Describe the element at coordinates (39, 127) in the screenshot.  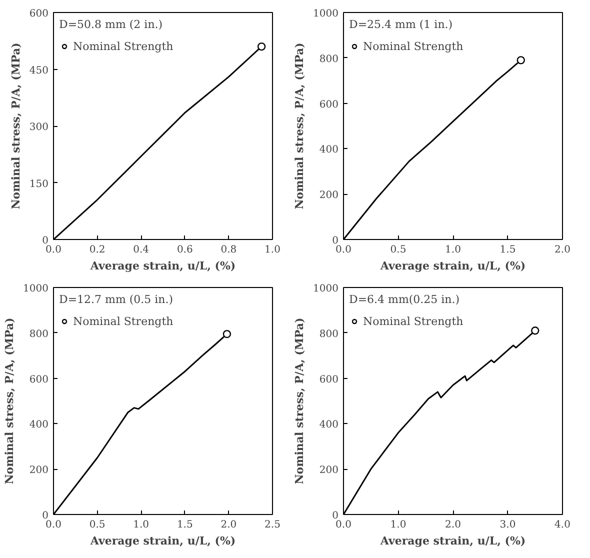
I see `y-tick-label: 300` at that location.